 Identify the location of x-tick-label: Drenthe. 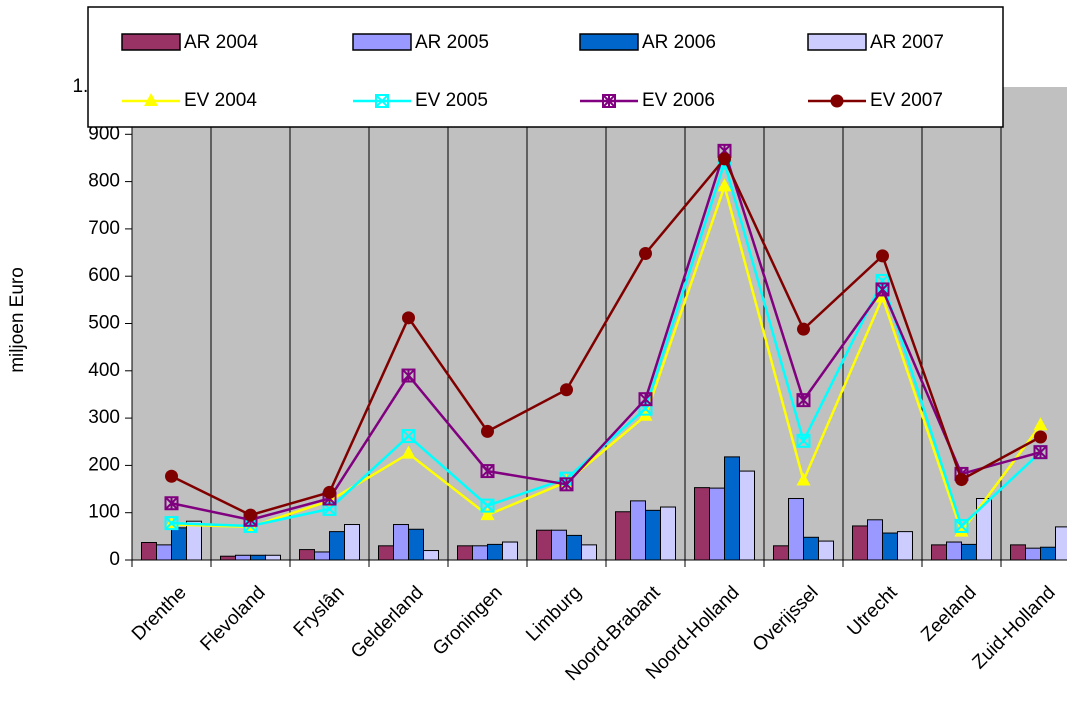
(159, 613).